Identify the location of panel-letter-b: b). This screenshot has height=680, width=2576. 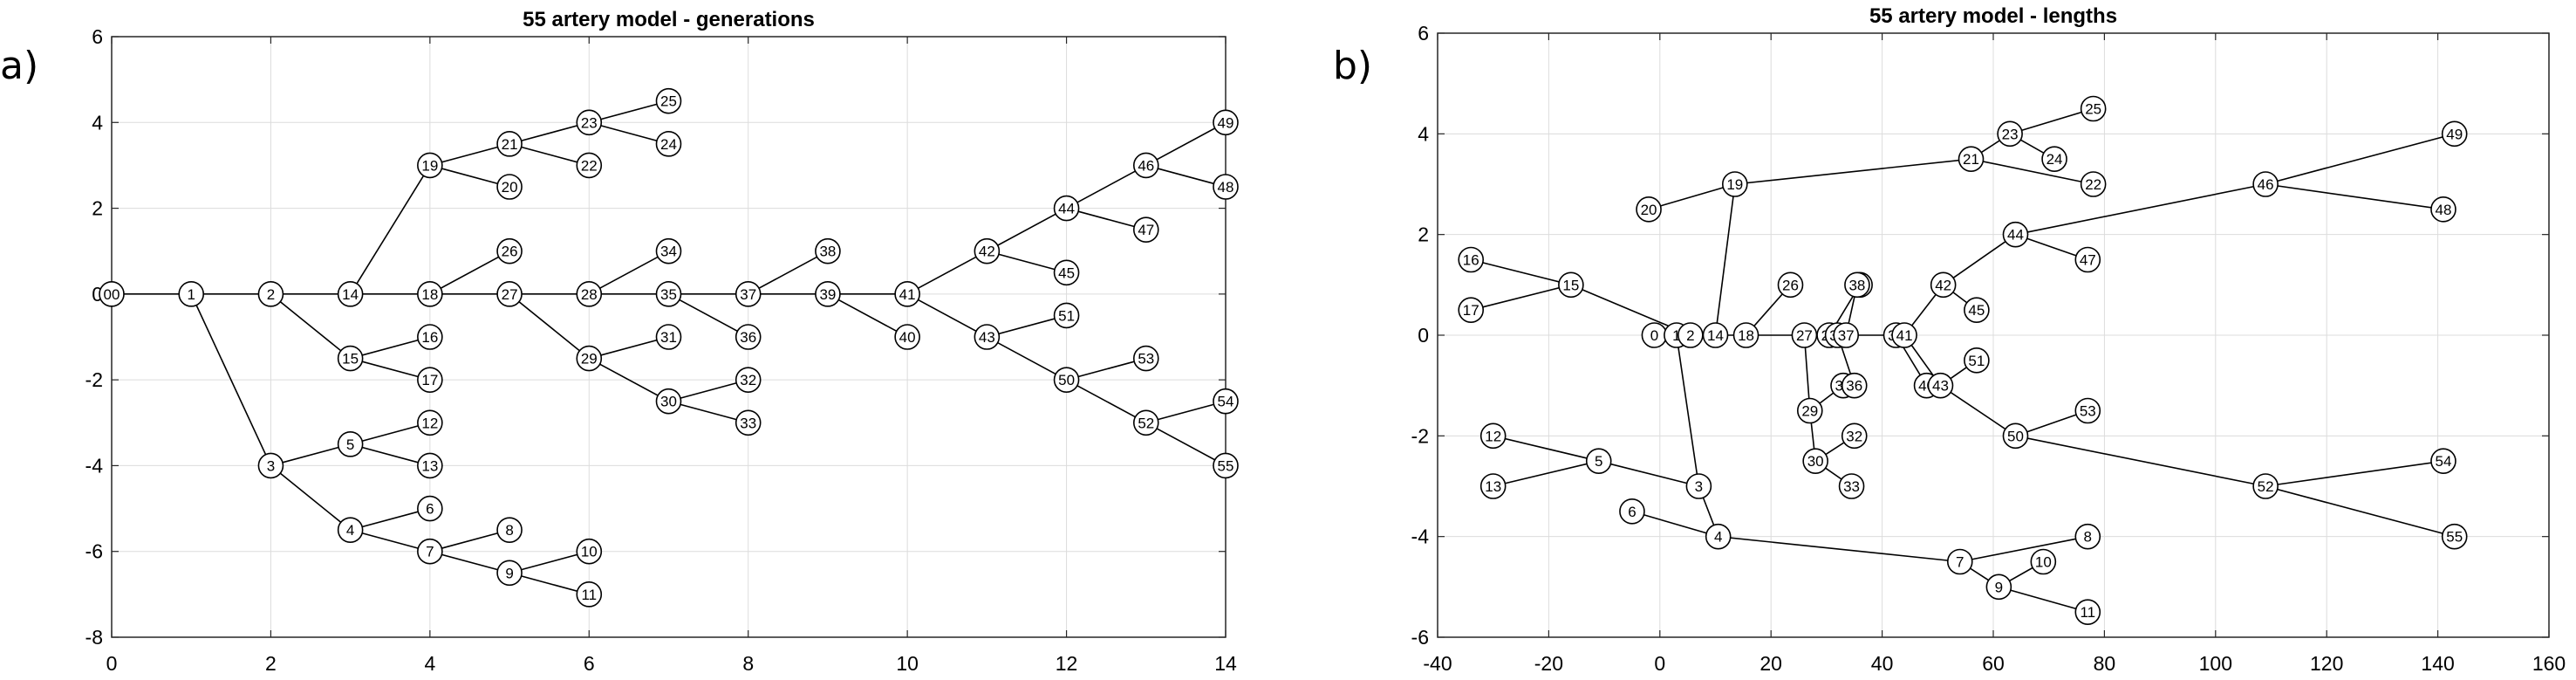
(1353, 66).